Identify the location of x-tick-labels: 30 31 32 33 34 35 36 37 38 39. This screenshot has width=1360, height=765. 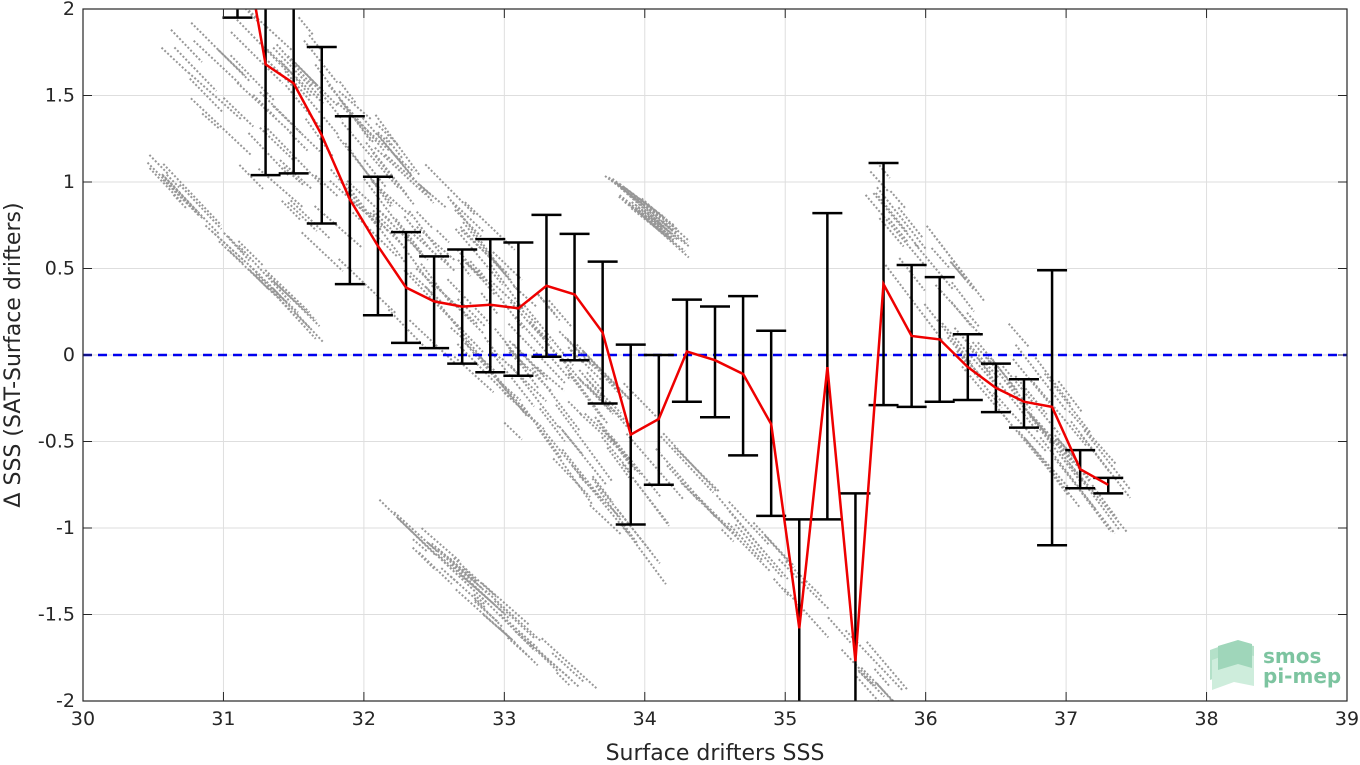
(715, 719).